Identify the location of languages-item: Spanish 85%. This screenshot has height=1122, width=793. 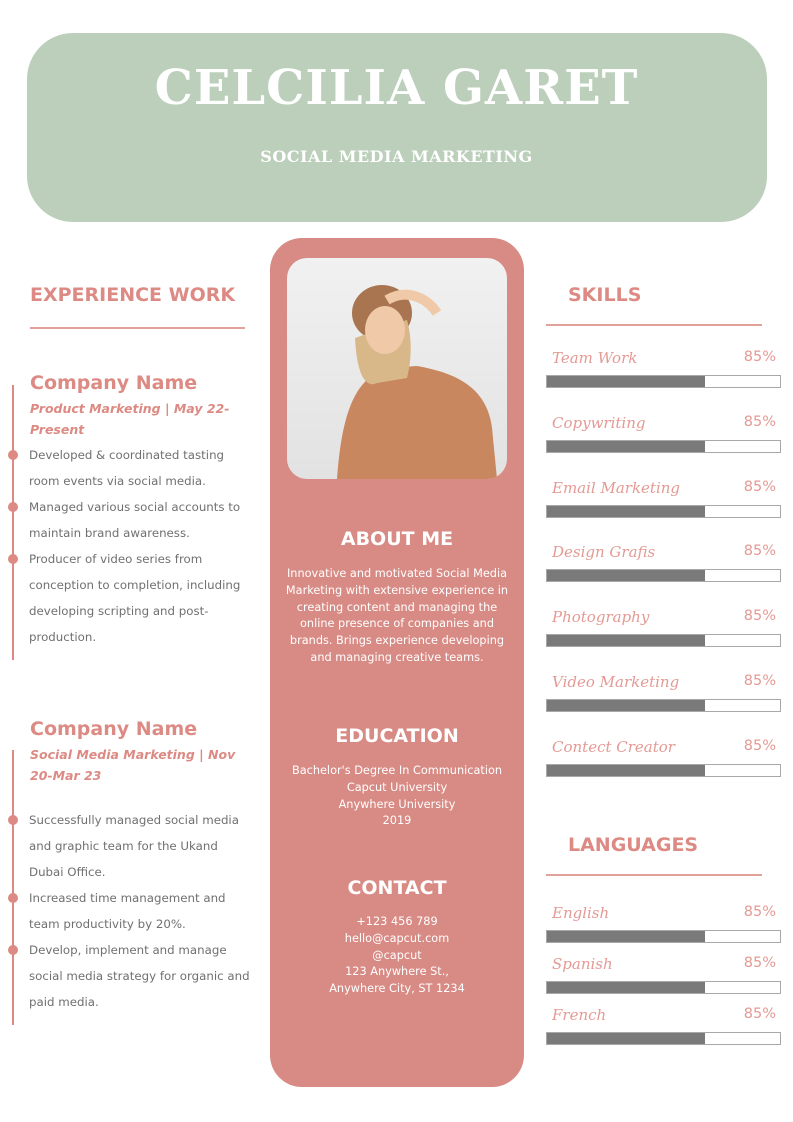
(664, 964).